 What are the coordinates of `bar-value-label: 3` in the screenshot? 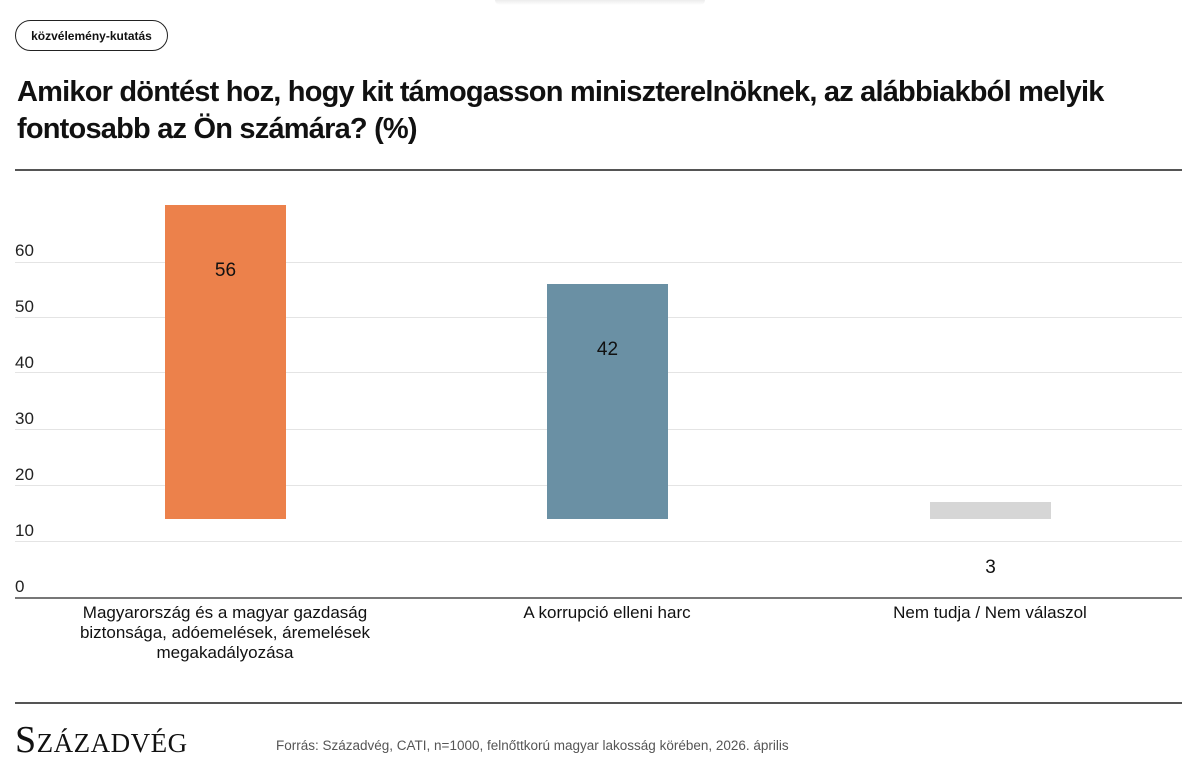 It's located at (990, 567).